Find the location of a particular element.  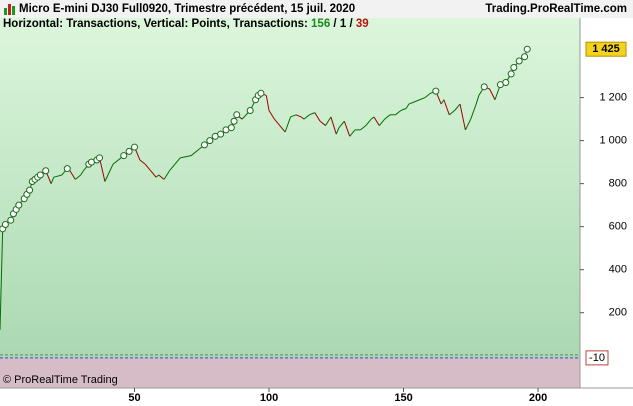

last-value-box is located at coordinates (606, 49).